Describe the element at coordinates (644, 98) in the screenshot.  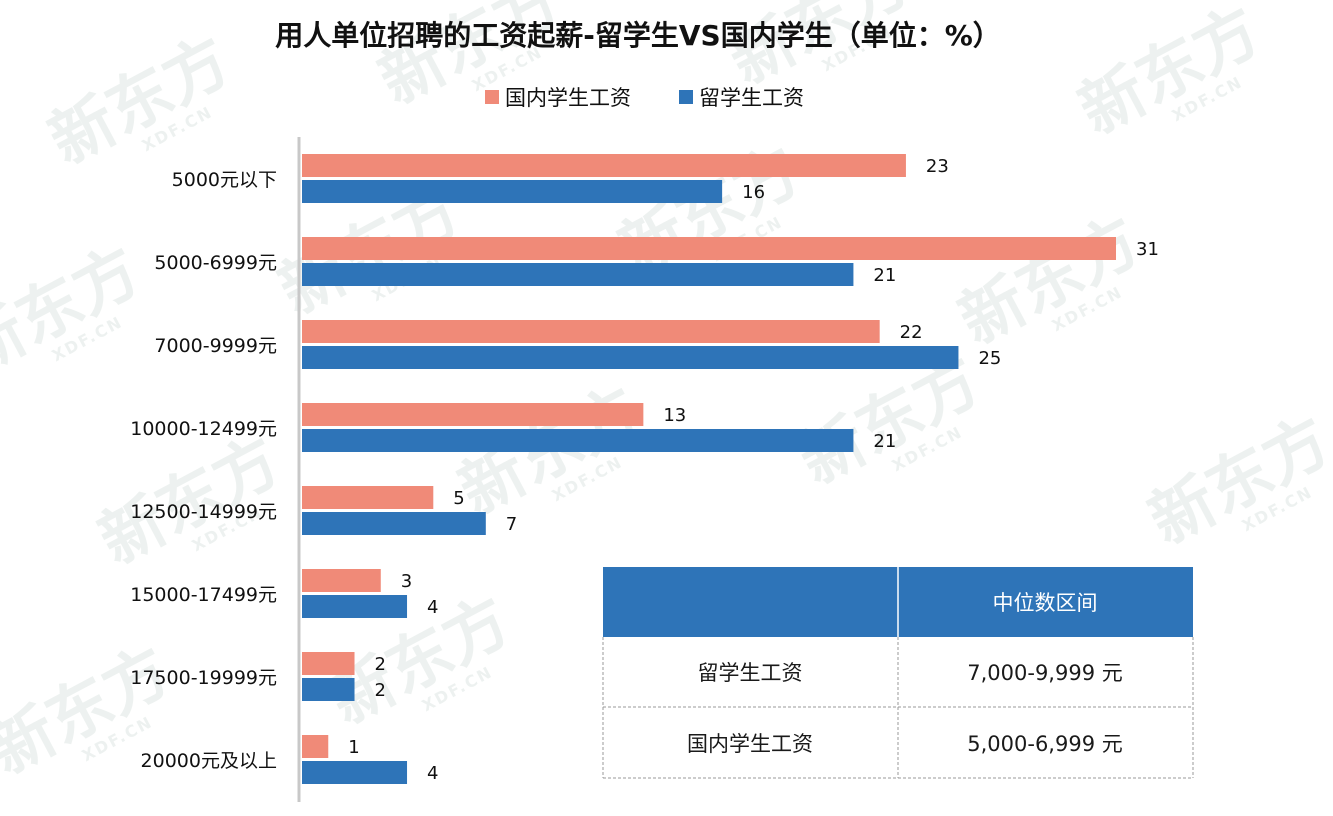
I see `legend: 国内学生工资 留学生工资` at that location.